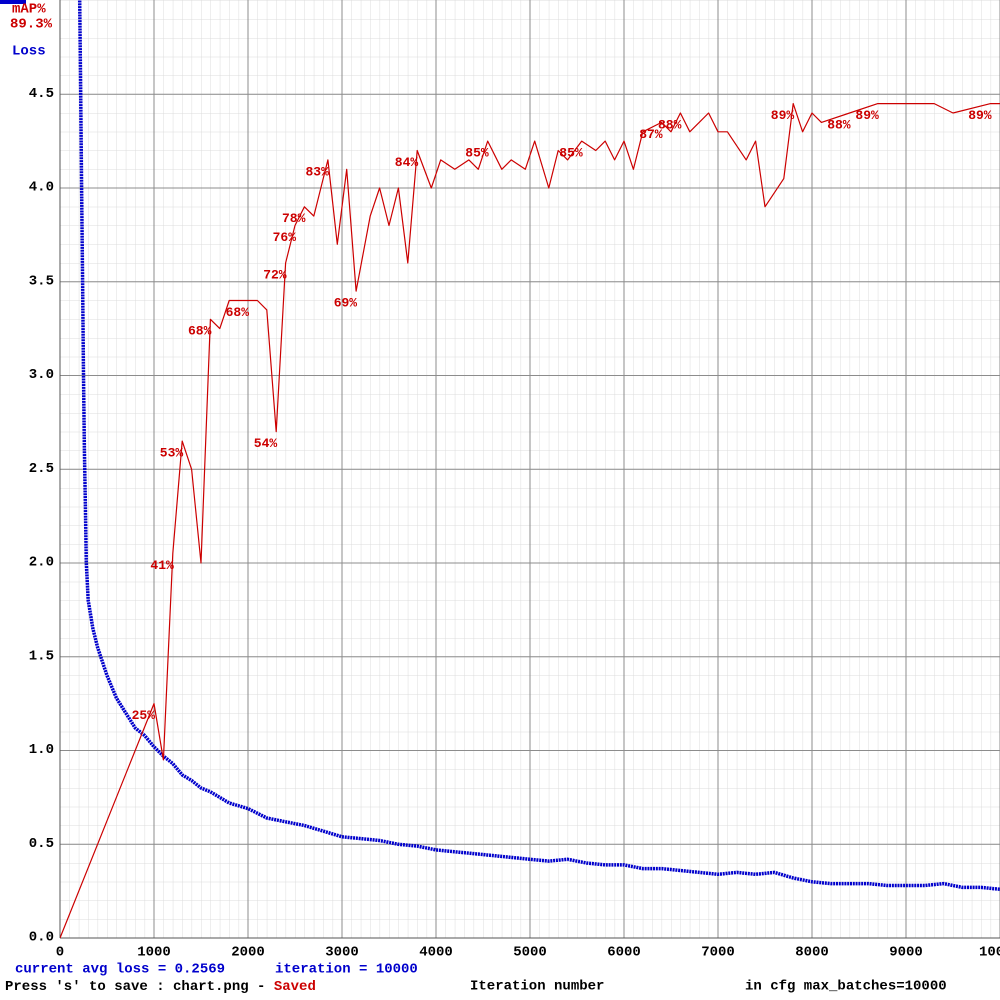  Describe the element at coordinates (651, 134) in the screenshot. I see `data-label: 87%` at that location.